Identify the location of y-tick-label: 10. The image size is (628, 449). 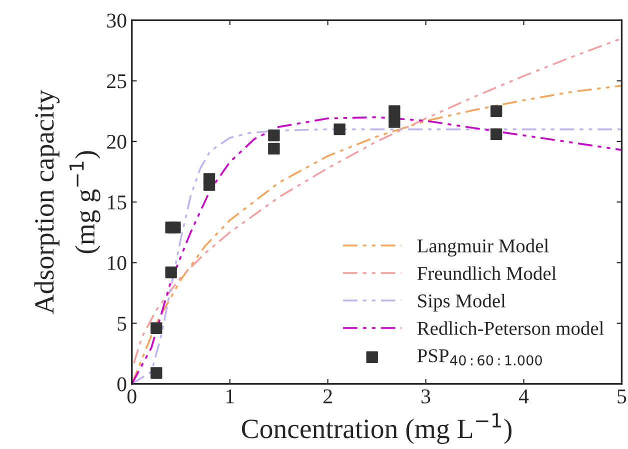
(117, 263).